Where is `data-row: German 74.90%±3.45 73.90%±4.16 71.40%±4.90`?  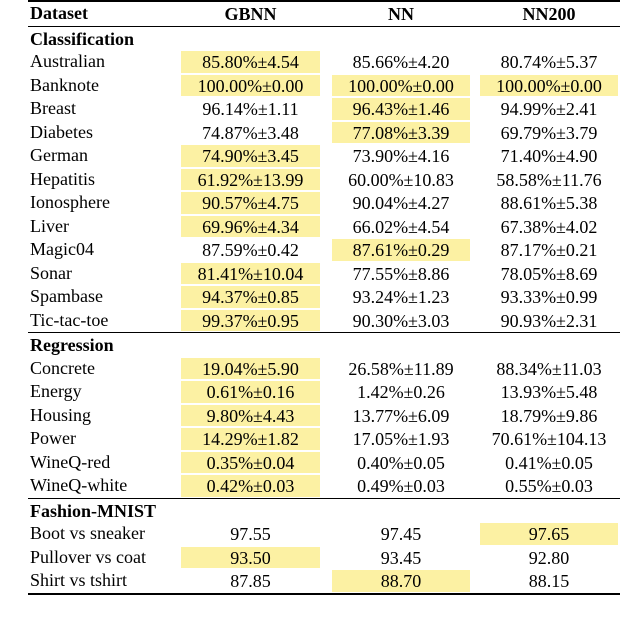 data-row: German 74.90%±3.45 73.90%±4.16 71.40%±4.90 is located at coordinates (320, 156).